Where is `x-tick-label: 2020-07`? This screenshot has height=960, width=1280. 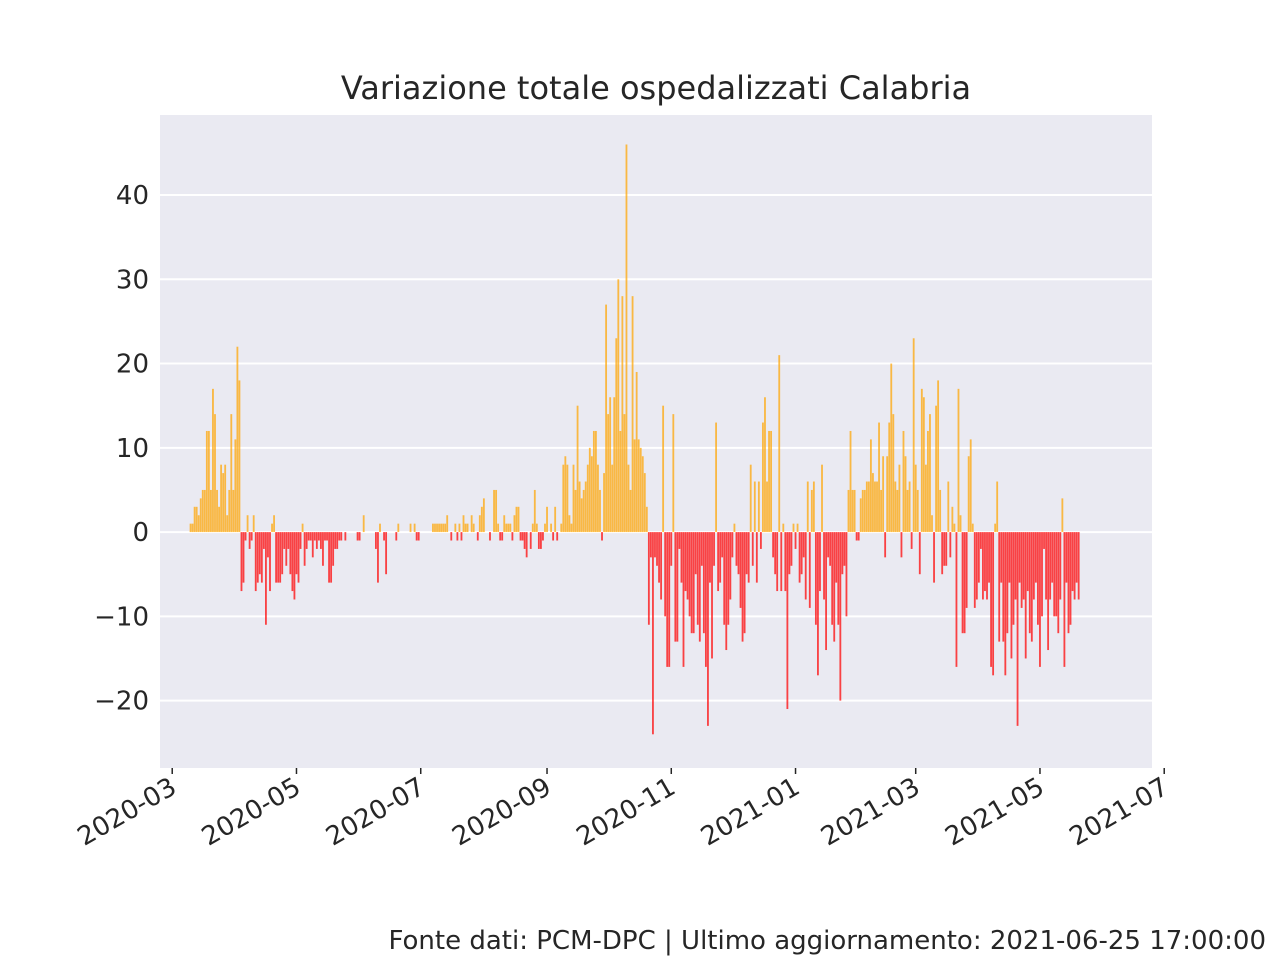 x-tick-label: 2020-07 is located at coordinates (375, 812).